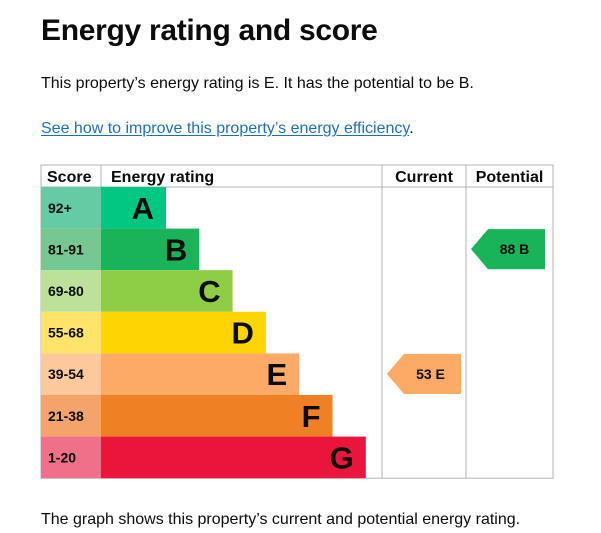 This screenshot has height=533, width=601. Describe the element at coordinates (66, 333) in the screenshot. I see `score-range-d: 55-68` at that location.